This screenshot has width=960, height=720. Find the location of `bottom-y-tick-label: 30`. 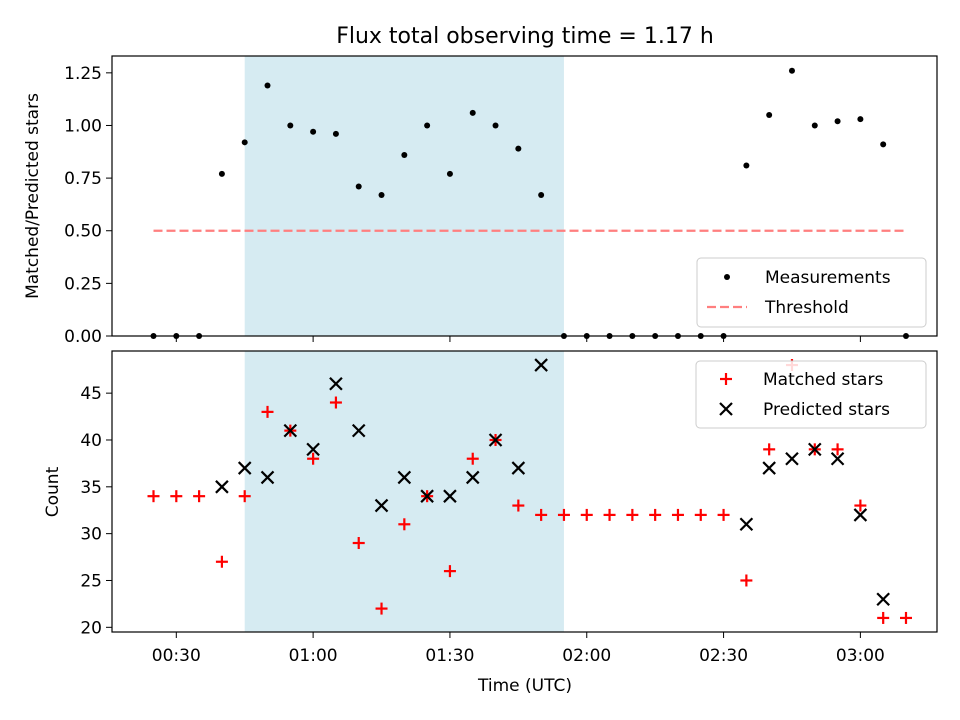

bottom-y-tick-label: 30 is located at coordinates (91, 535).